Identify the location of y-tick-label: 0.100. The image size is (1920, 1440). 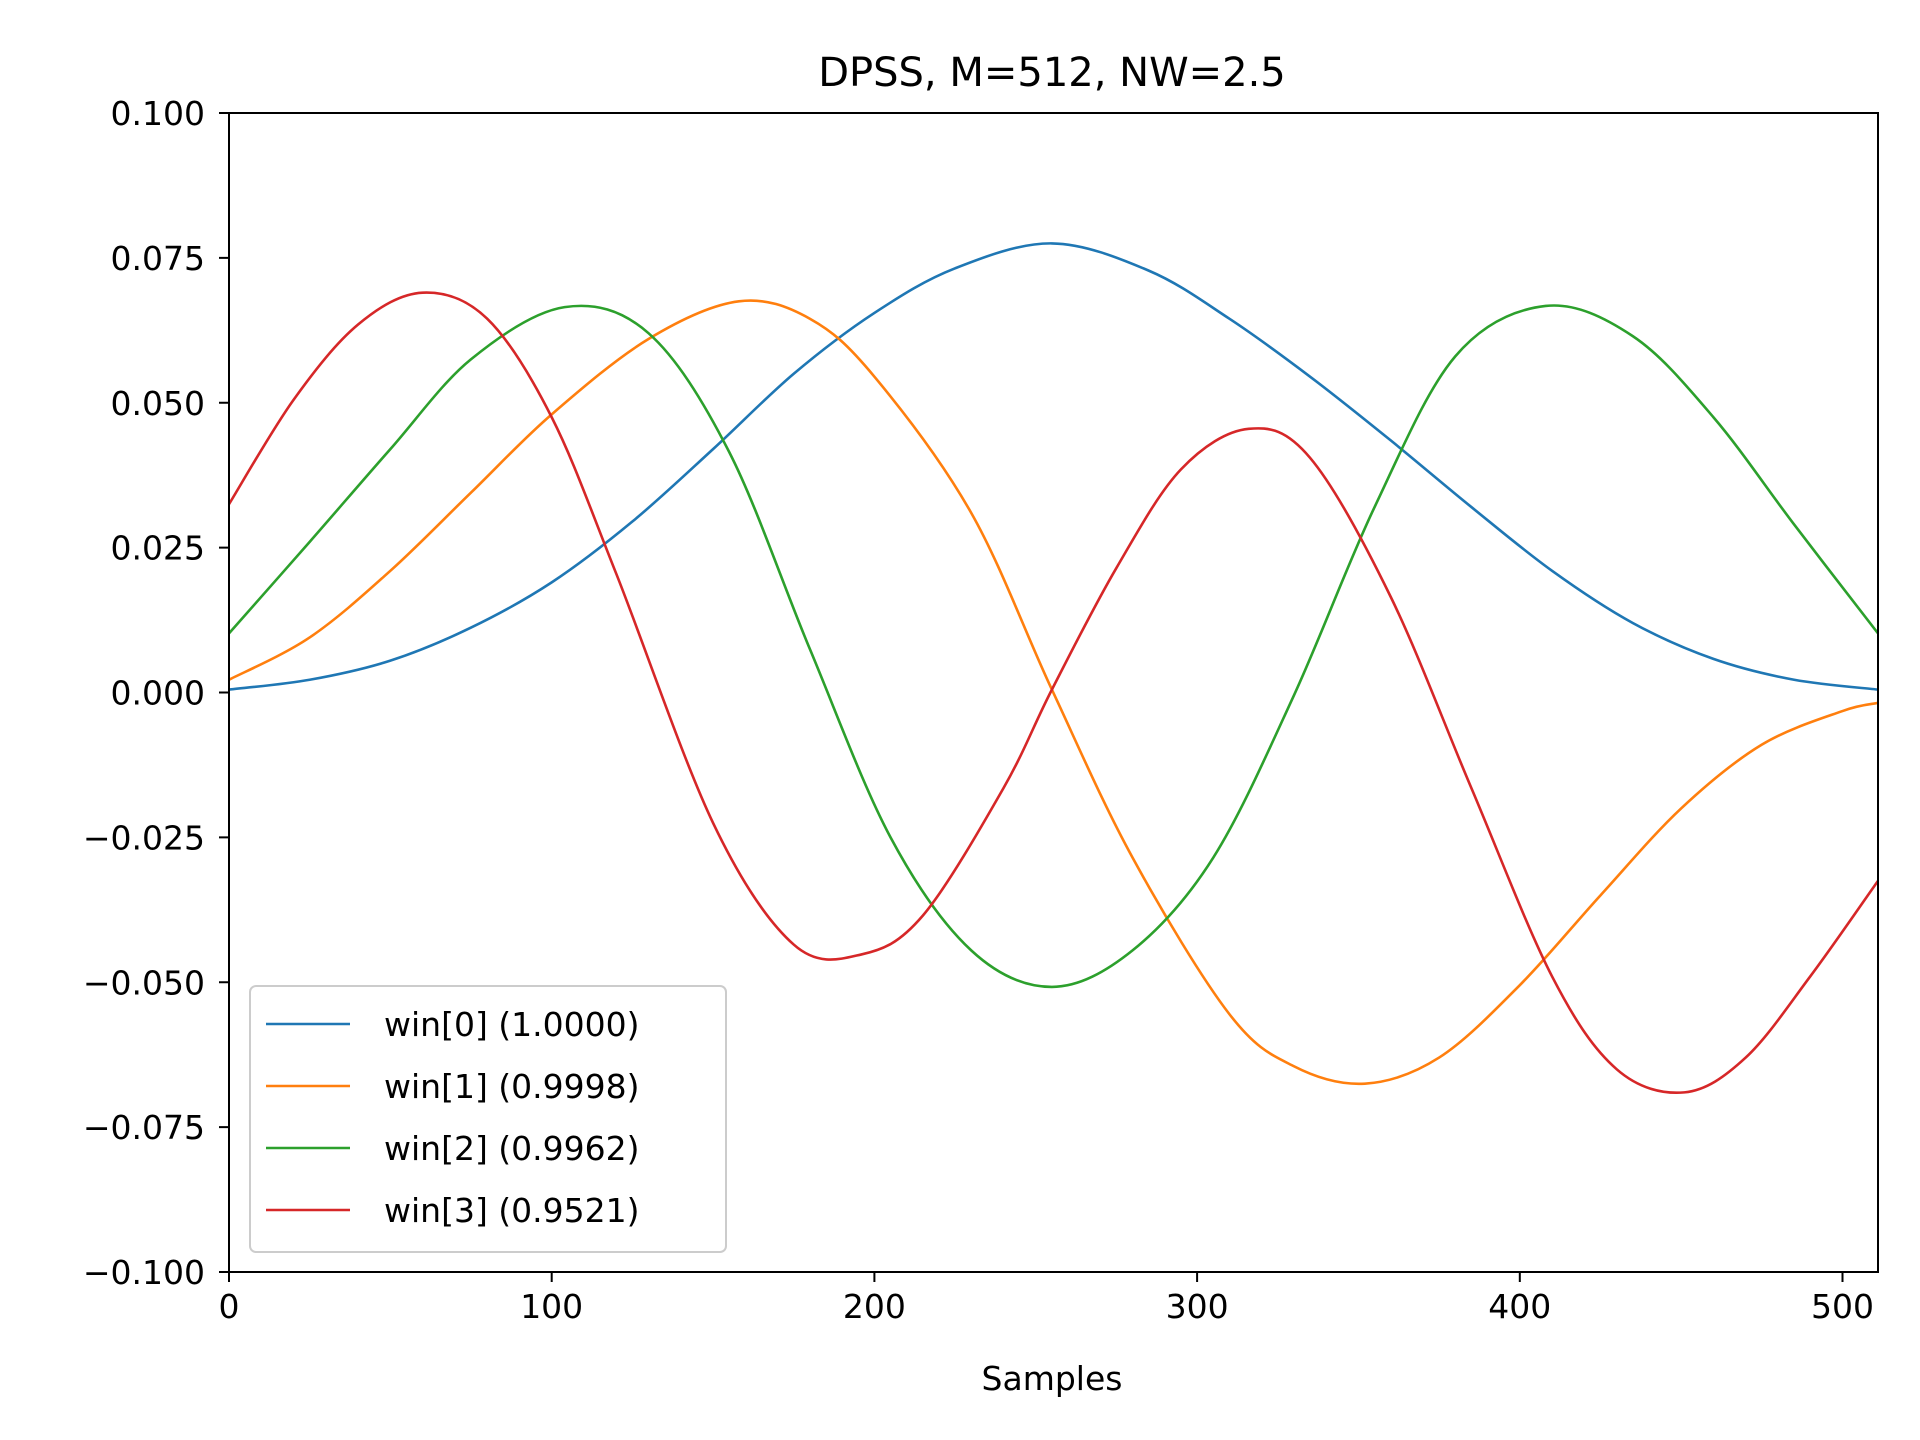
(158, 113).